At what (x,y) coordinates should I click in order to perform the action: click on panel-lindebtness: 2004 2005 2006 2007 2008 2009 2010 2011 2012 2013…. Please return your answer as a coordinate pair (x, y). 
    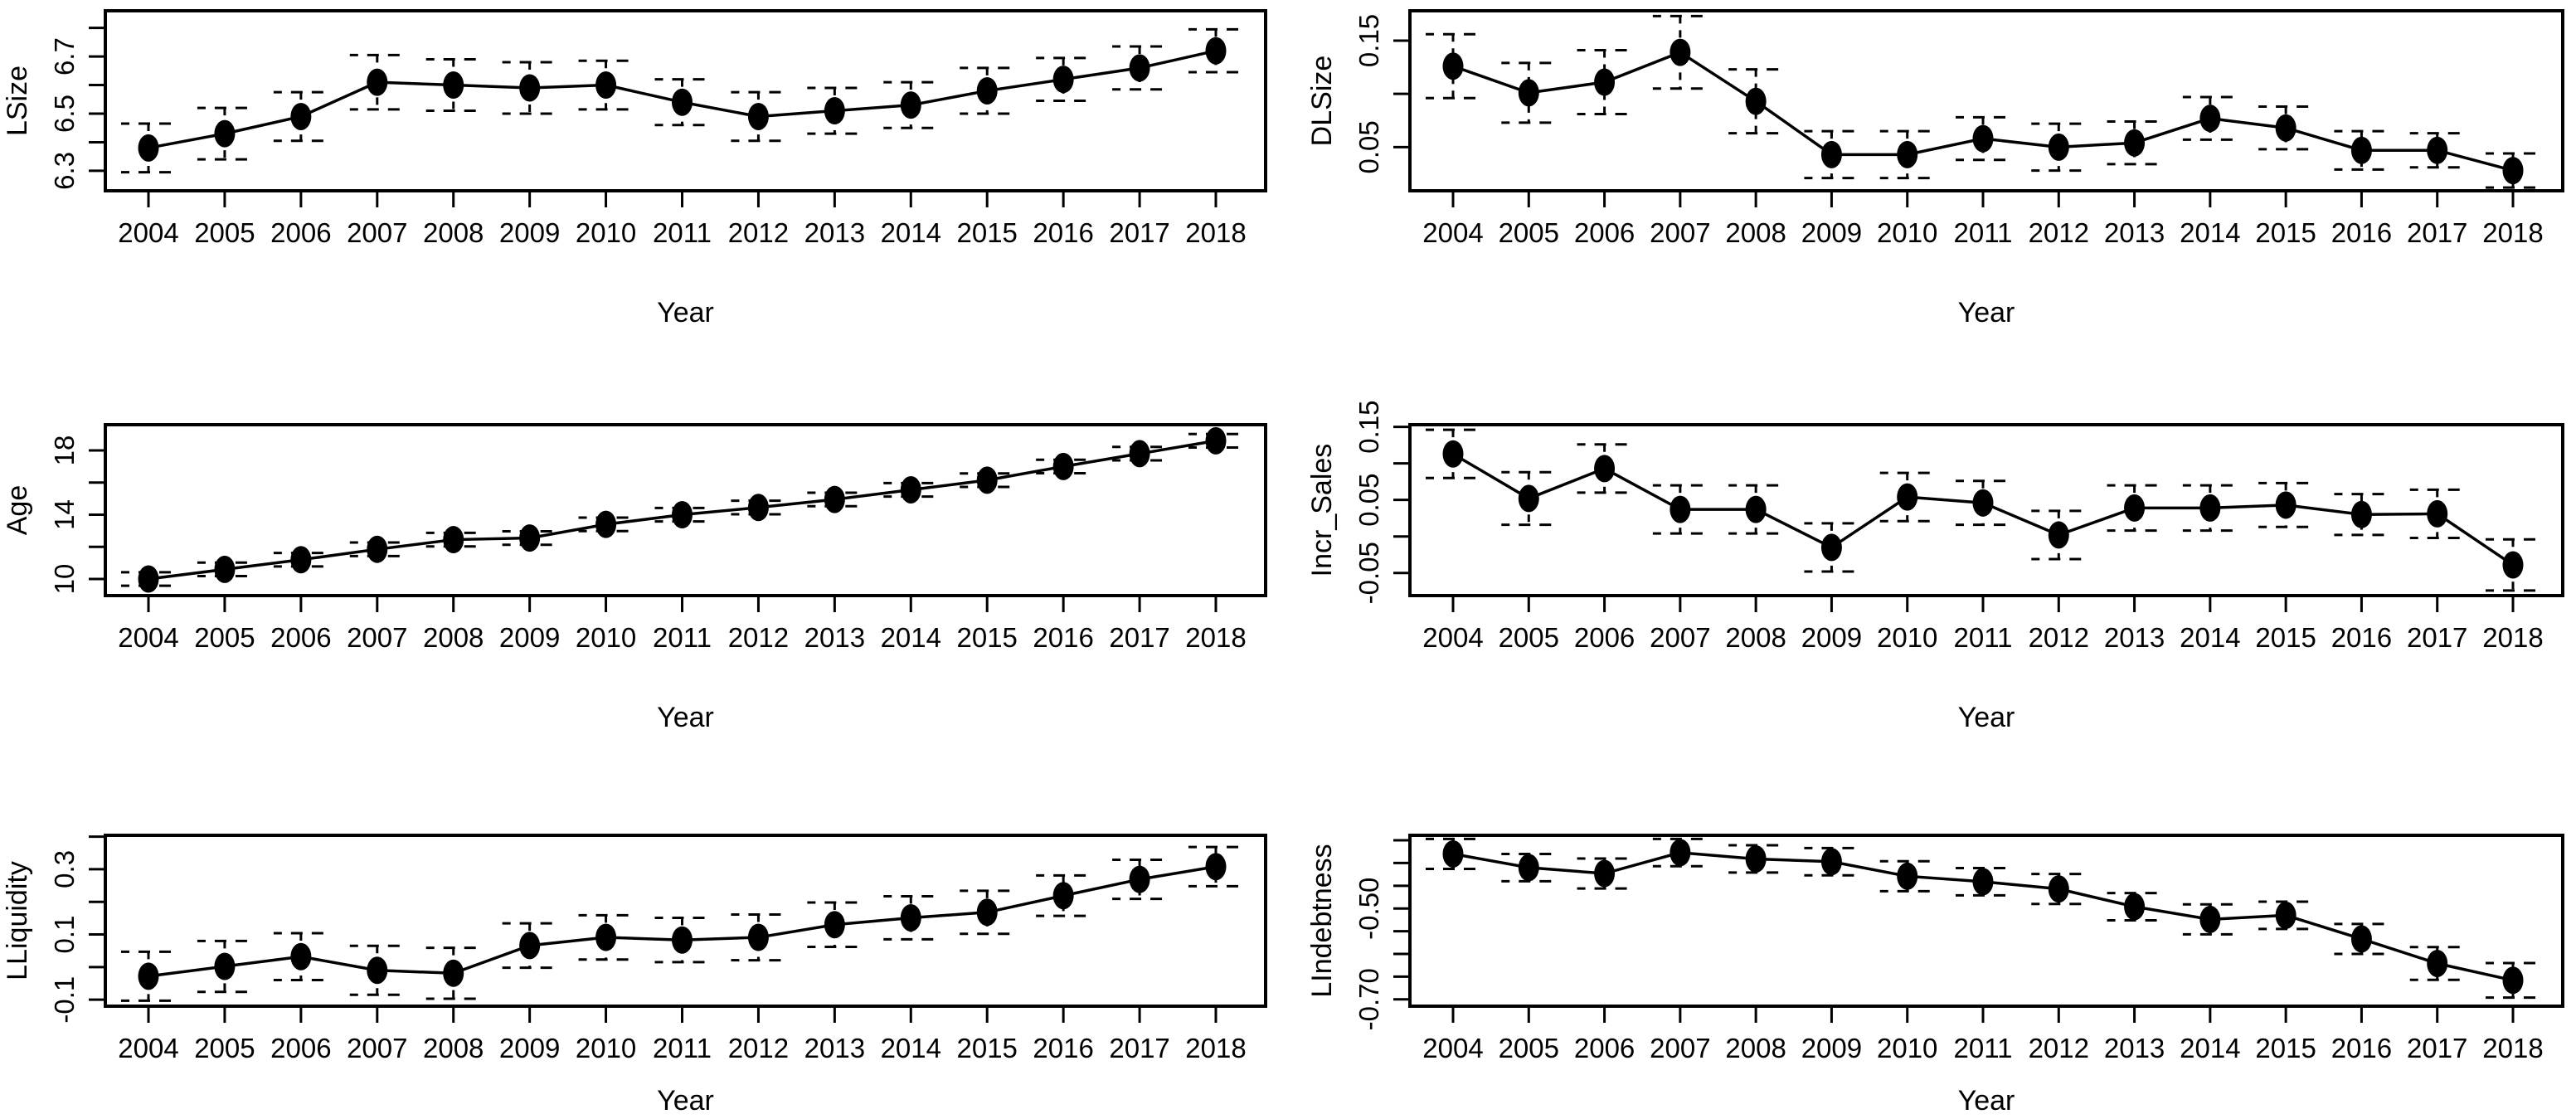
    Looking at the image, I should click on (1935, 975).